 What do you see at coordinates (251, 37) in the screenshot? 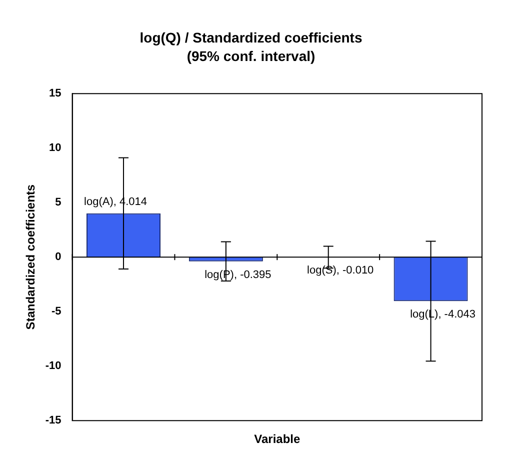
I see `chart-title: log(Q) / Standardized coefficients` at bounding box center [251, 37].